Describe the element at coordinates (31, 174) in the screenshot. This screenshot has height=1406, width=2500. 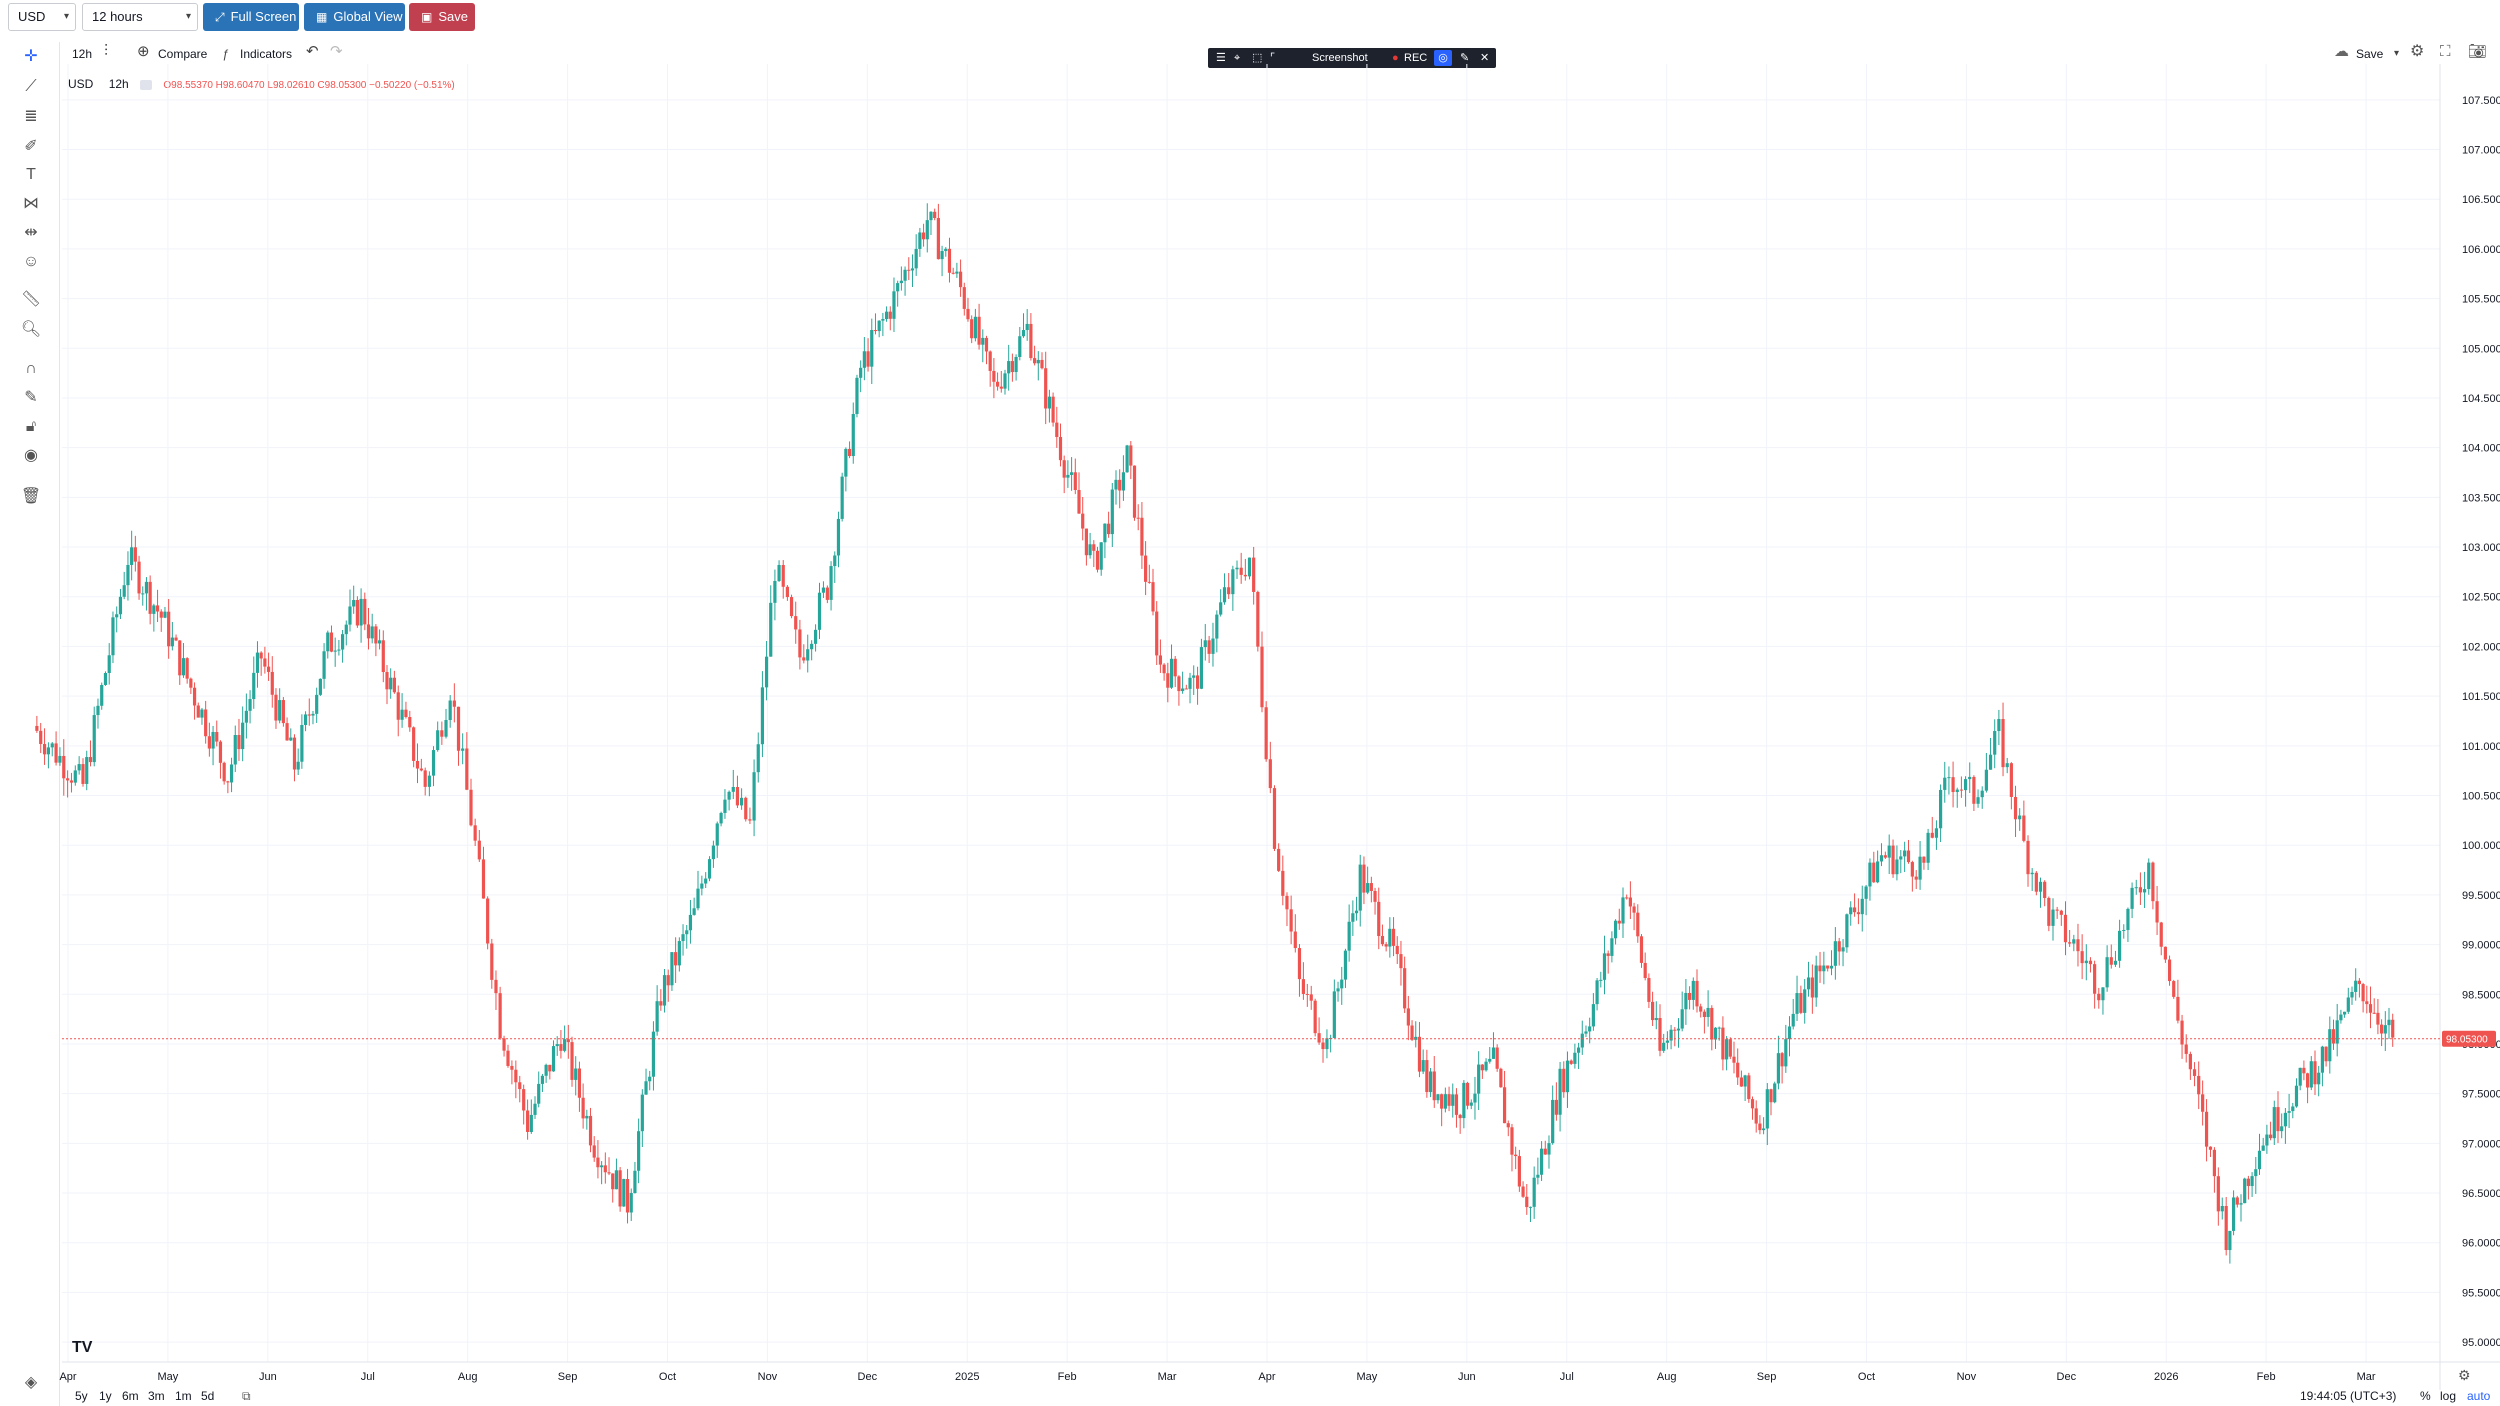
I see `text-icon: T` at that location.